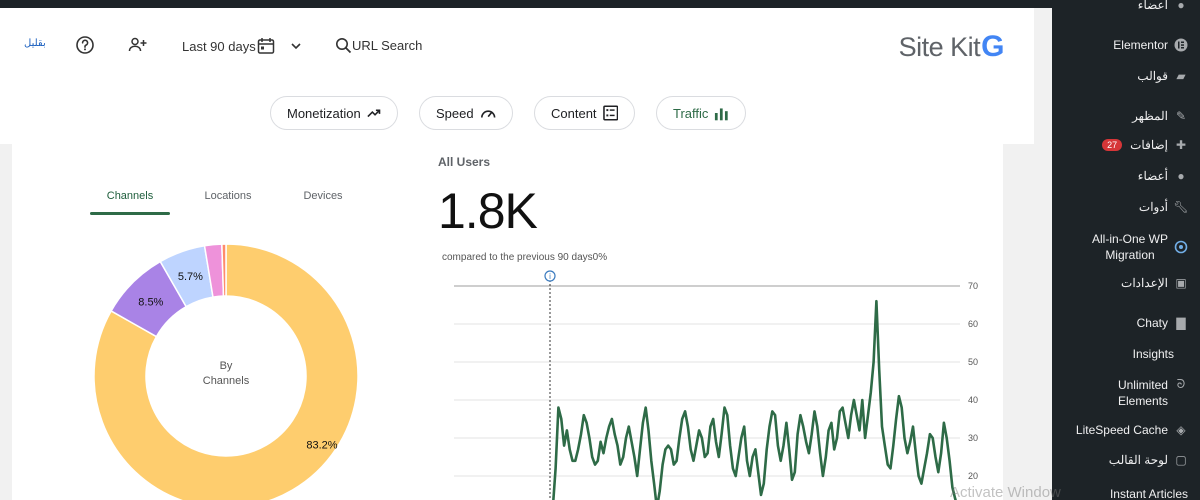  Describe the element at coordinates (574, 113) in the screenshot. I see `nav-content-label: Content` at that location.